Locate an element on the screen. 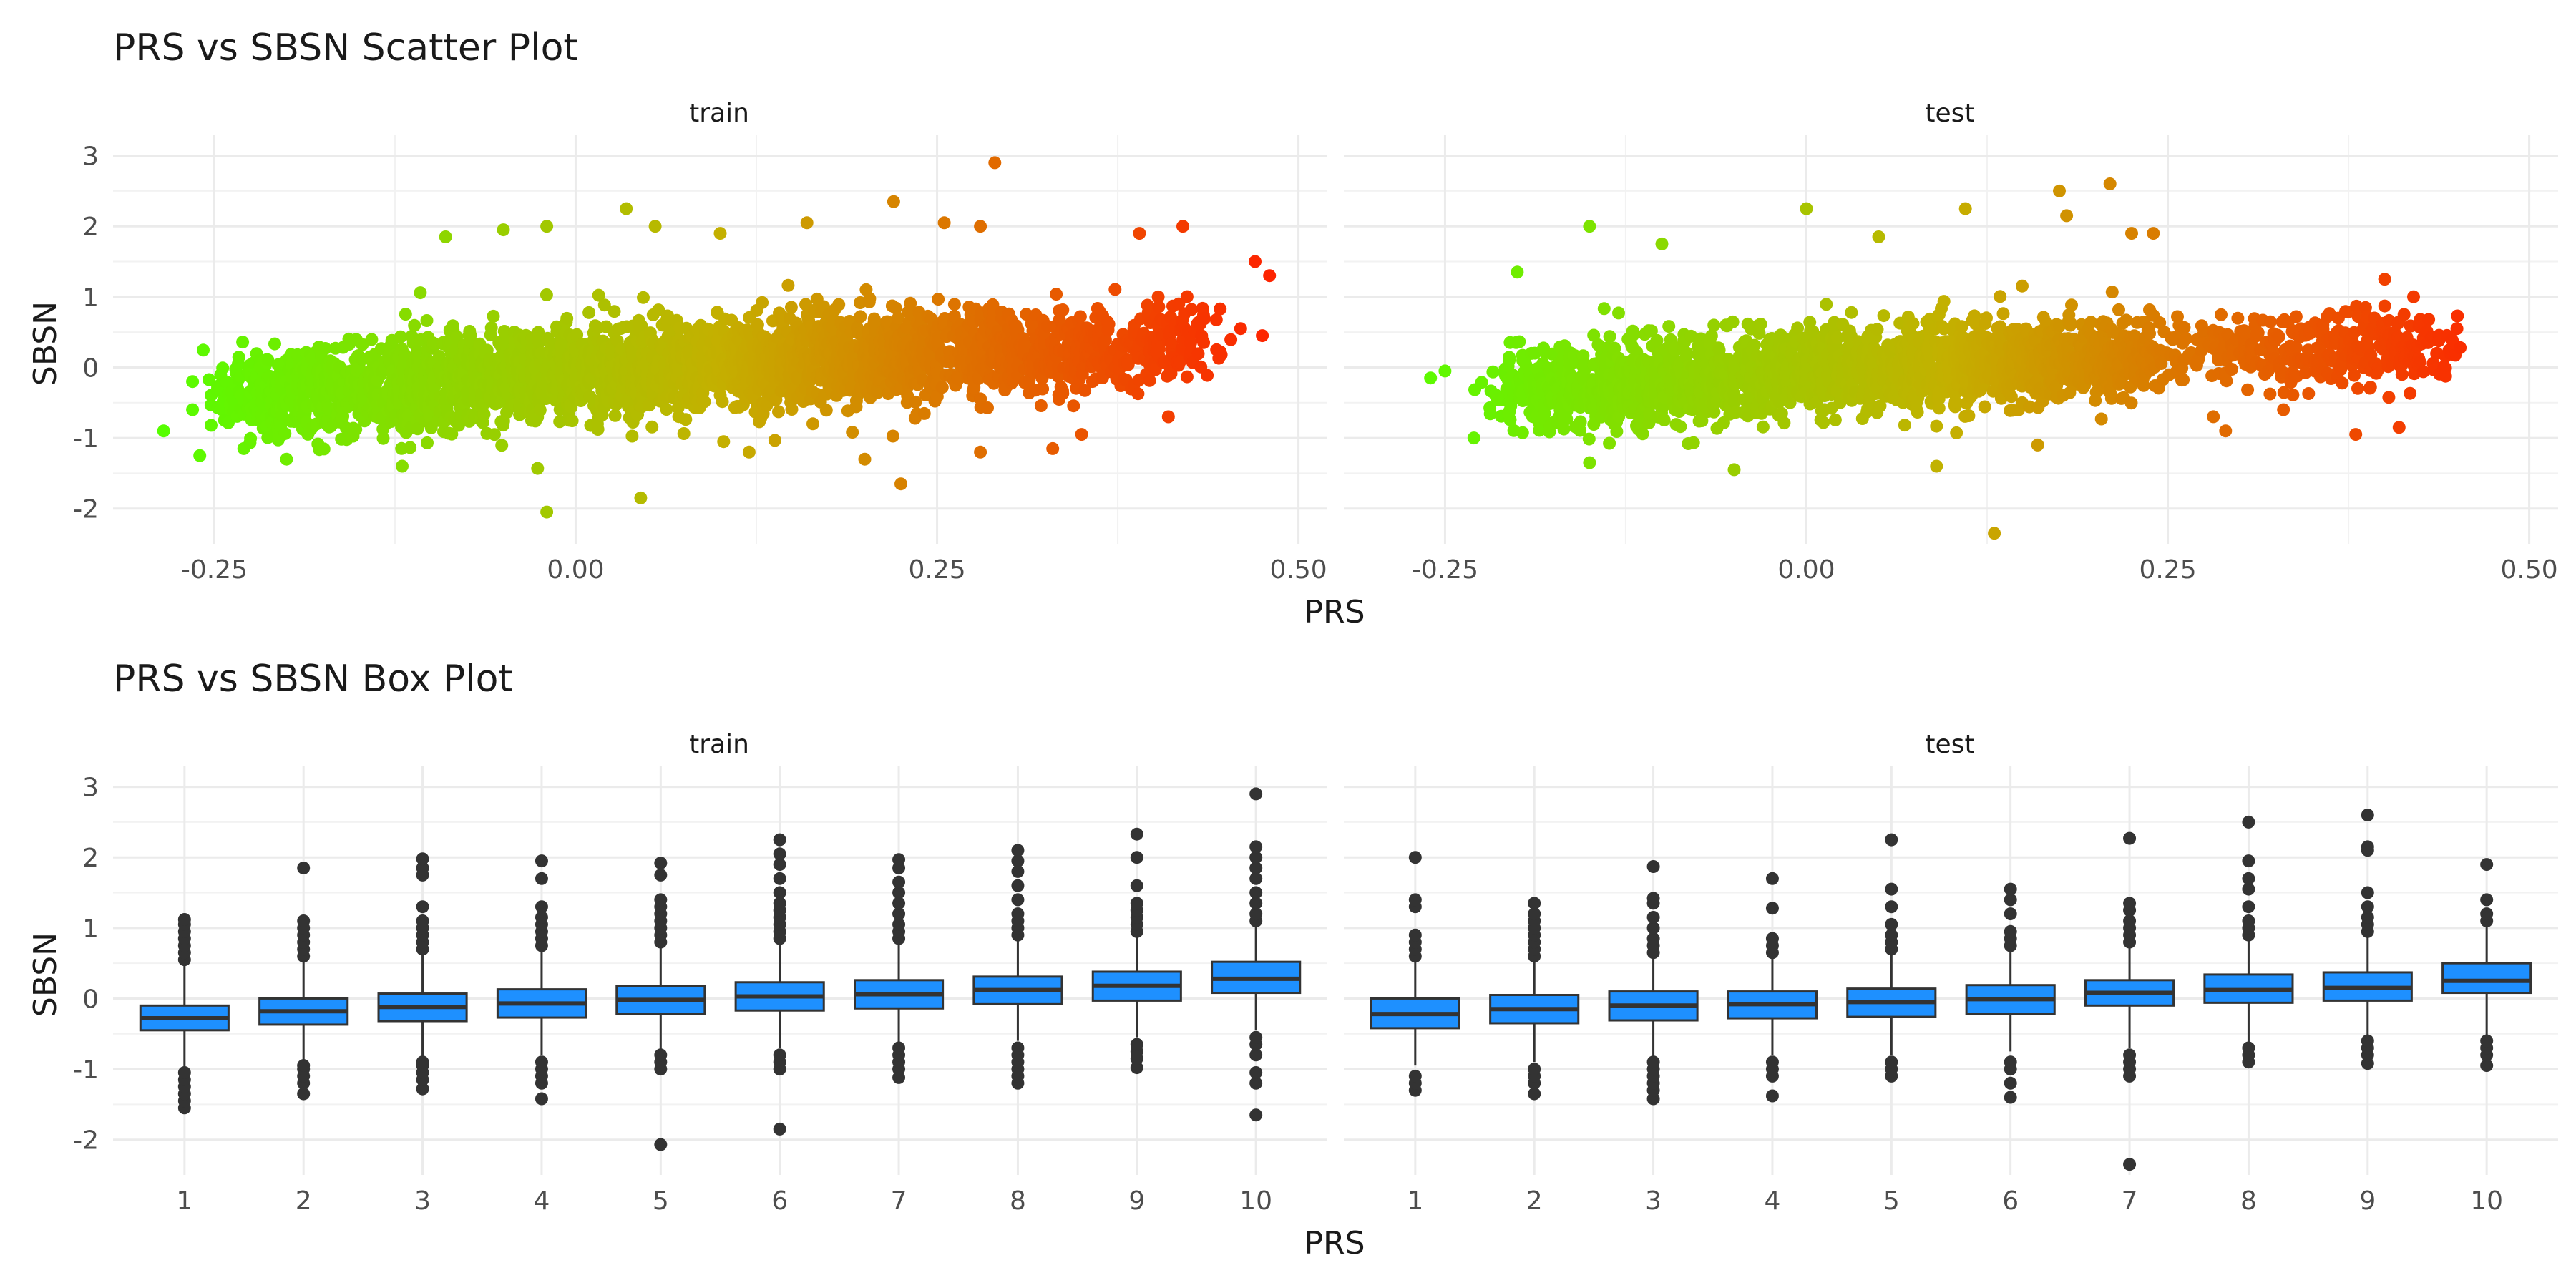  box-plot-title: PRS vs SBSN Box Plot is located at coordinates (313, 679).